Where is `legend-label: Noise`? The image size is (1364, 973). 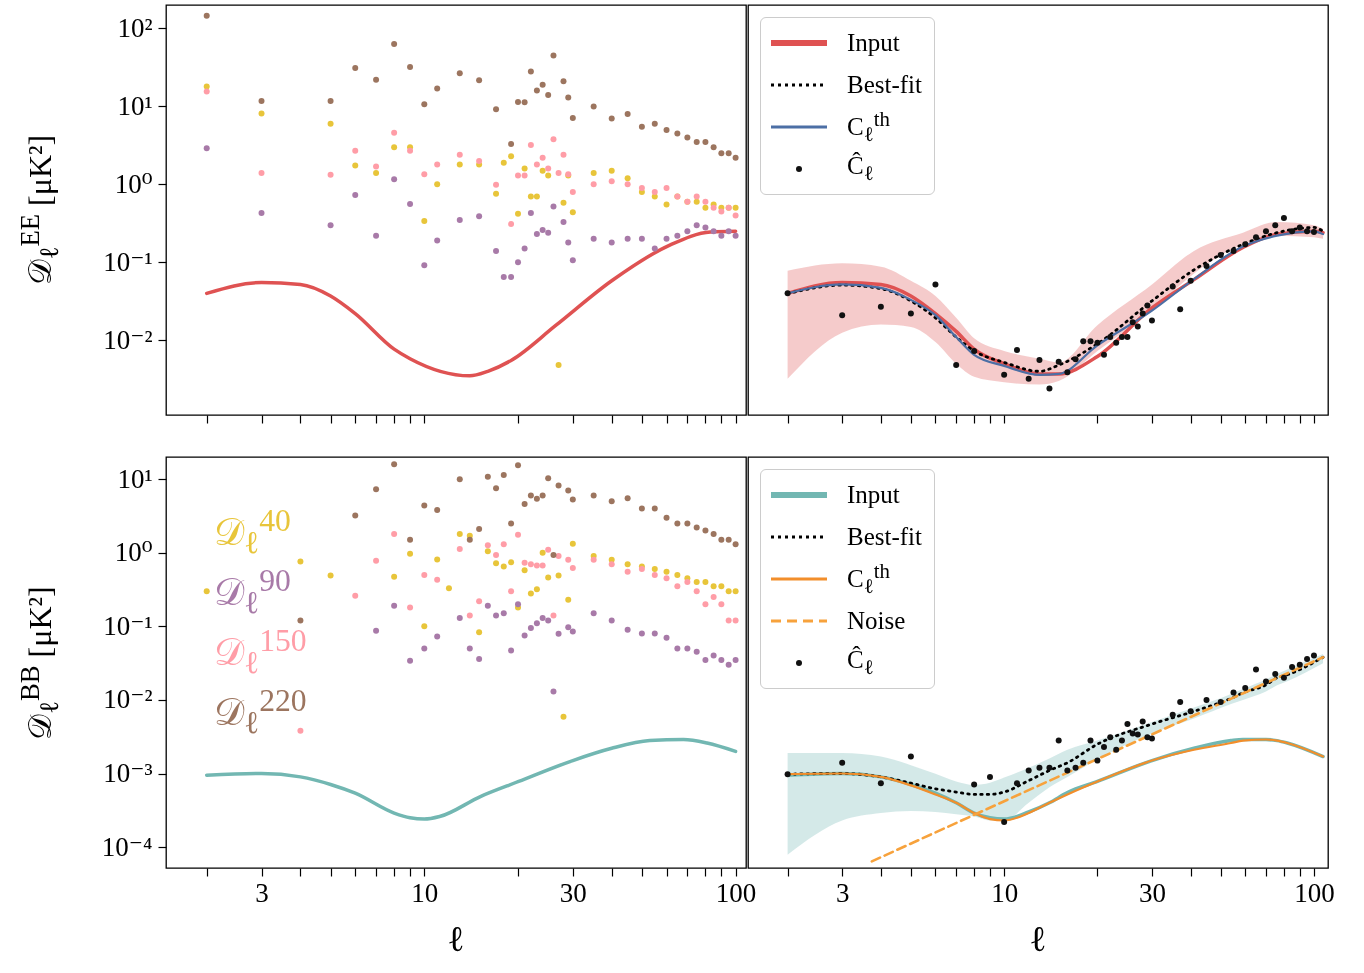
legend-label: Noise is located at coordinates (876, 621).